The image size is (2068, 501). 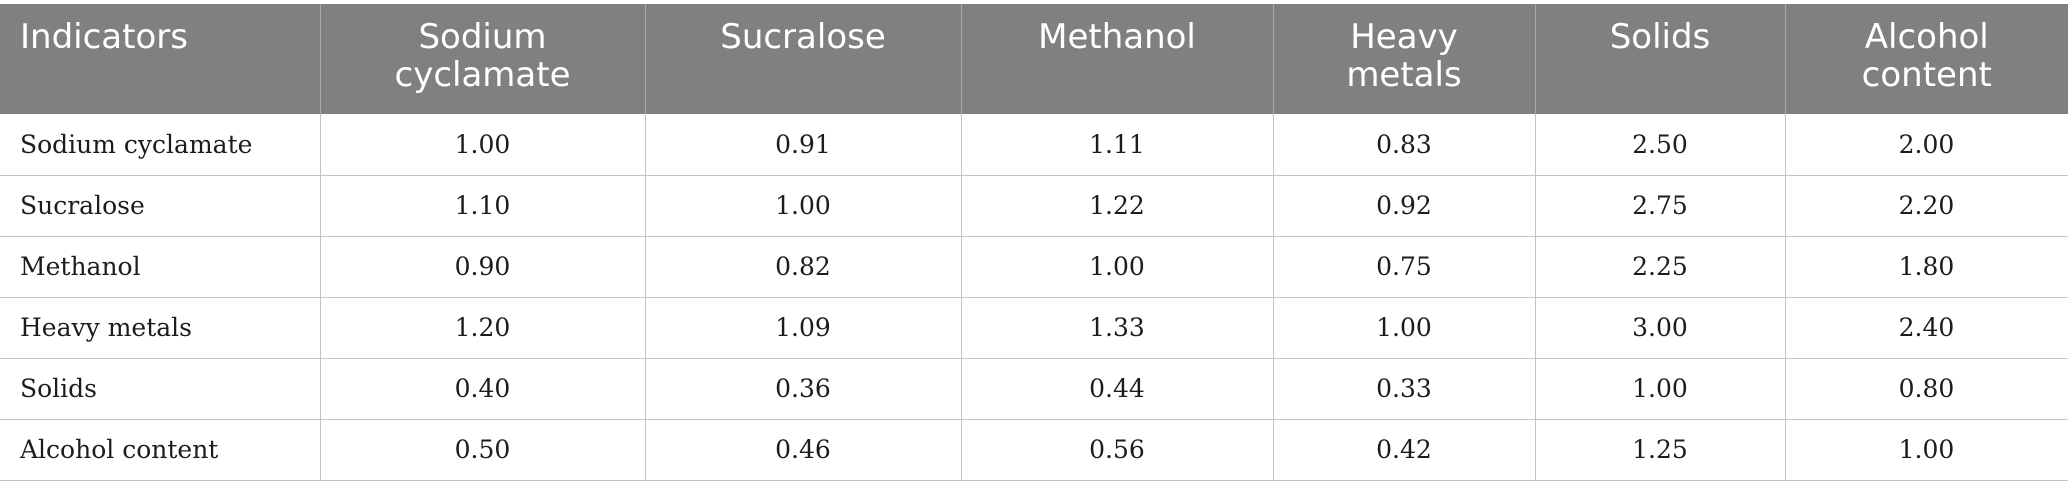 I want to click on table-cell: 2.00, so click(x=1926, y=145).